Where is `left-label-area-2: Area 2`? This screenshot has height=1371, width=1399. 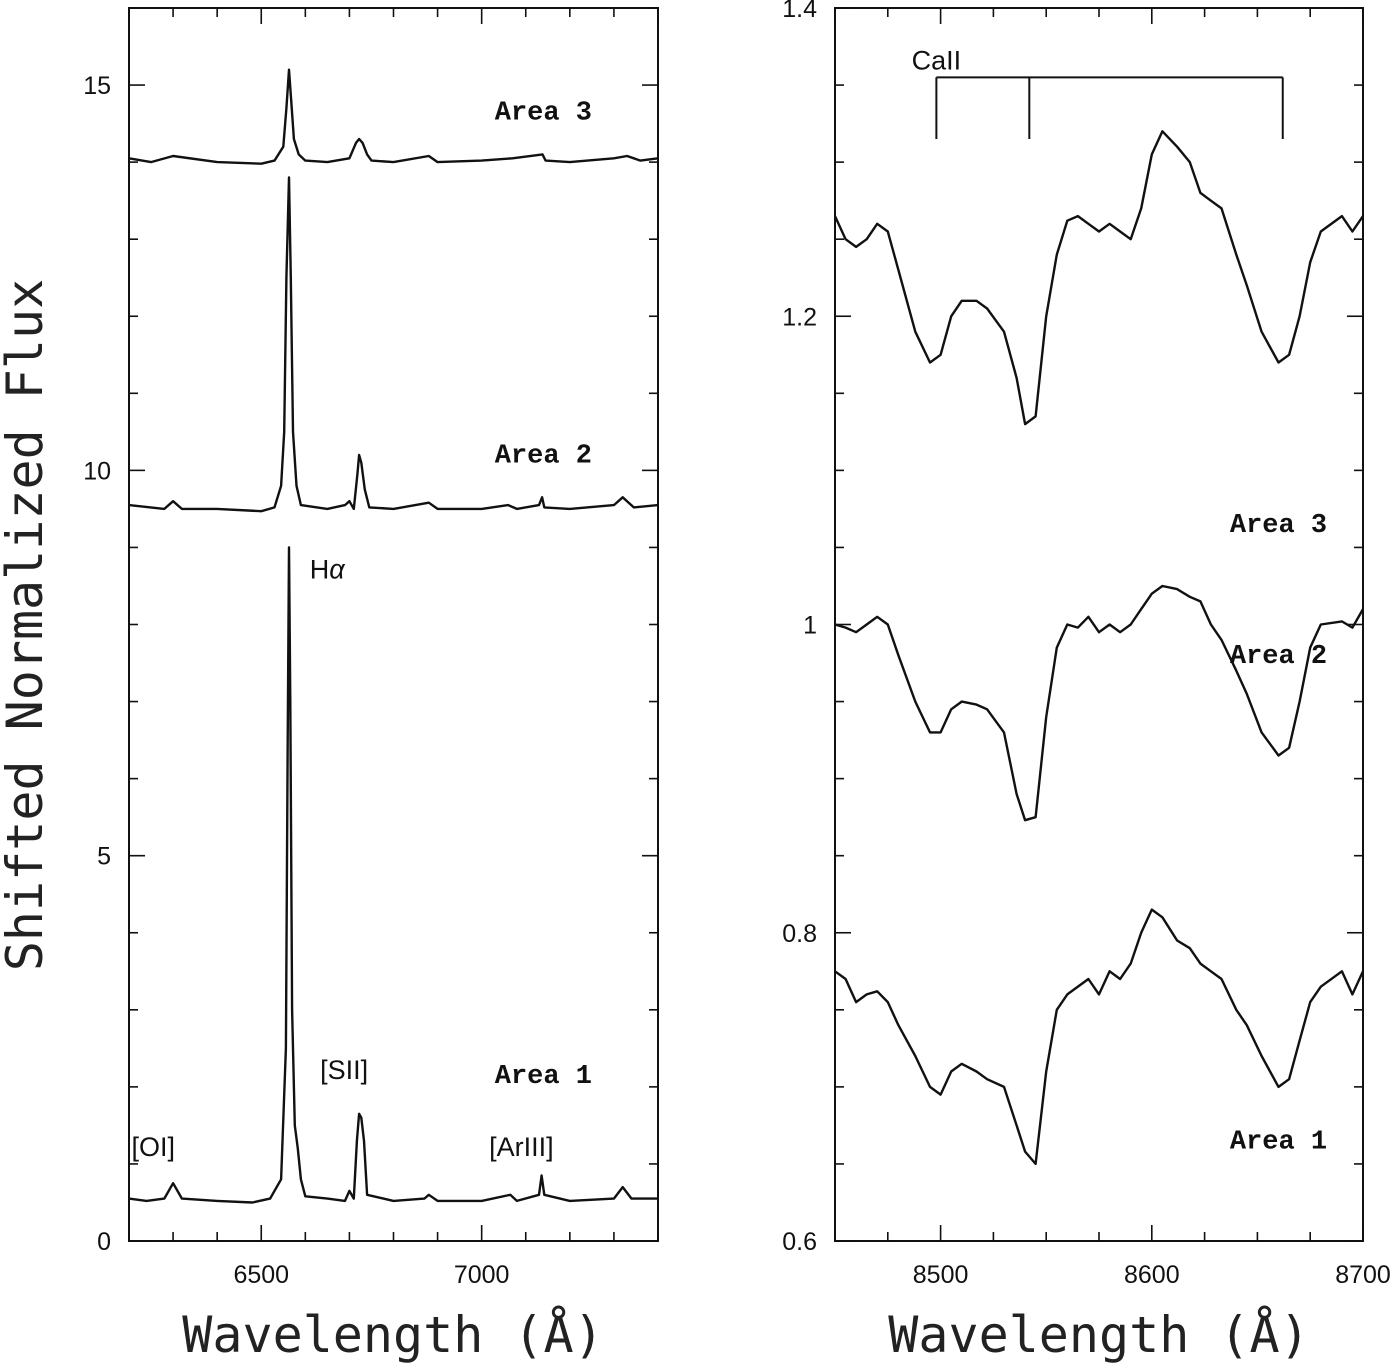
left-label-area-2: Area 2 is located at coordinates (543, 457).